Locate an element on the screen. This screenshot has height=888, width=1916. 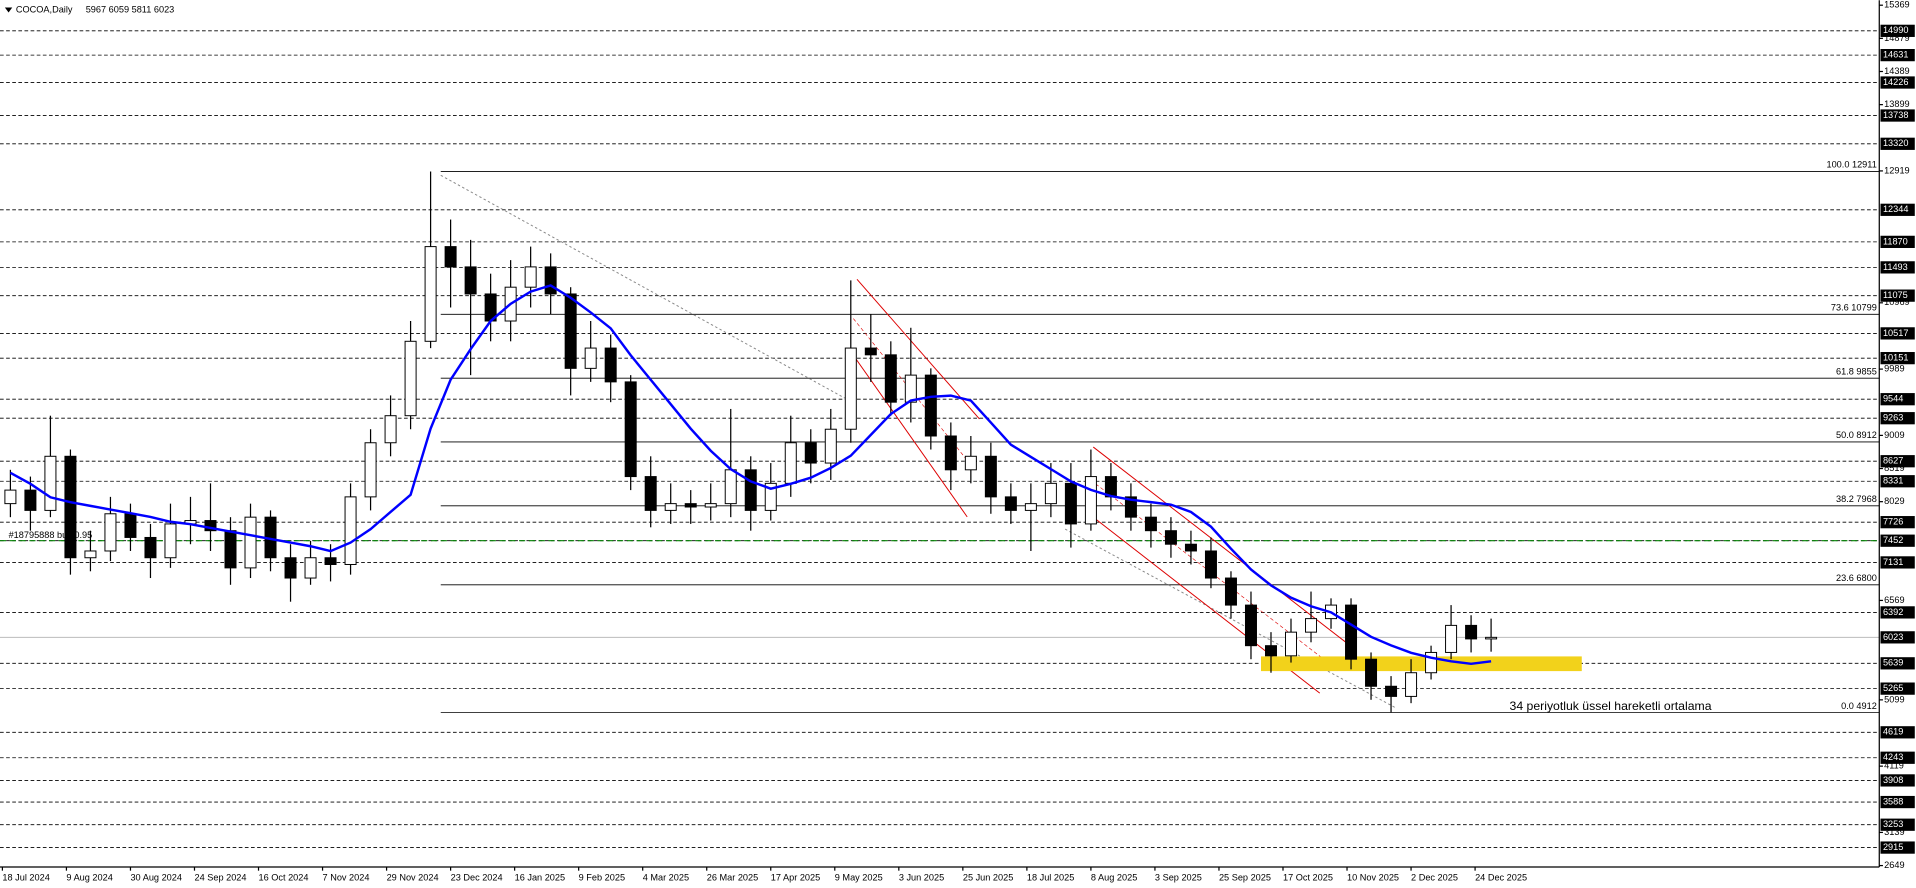
y-tick-label: 9989 is located at coordinates (1894, 369).